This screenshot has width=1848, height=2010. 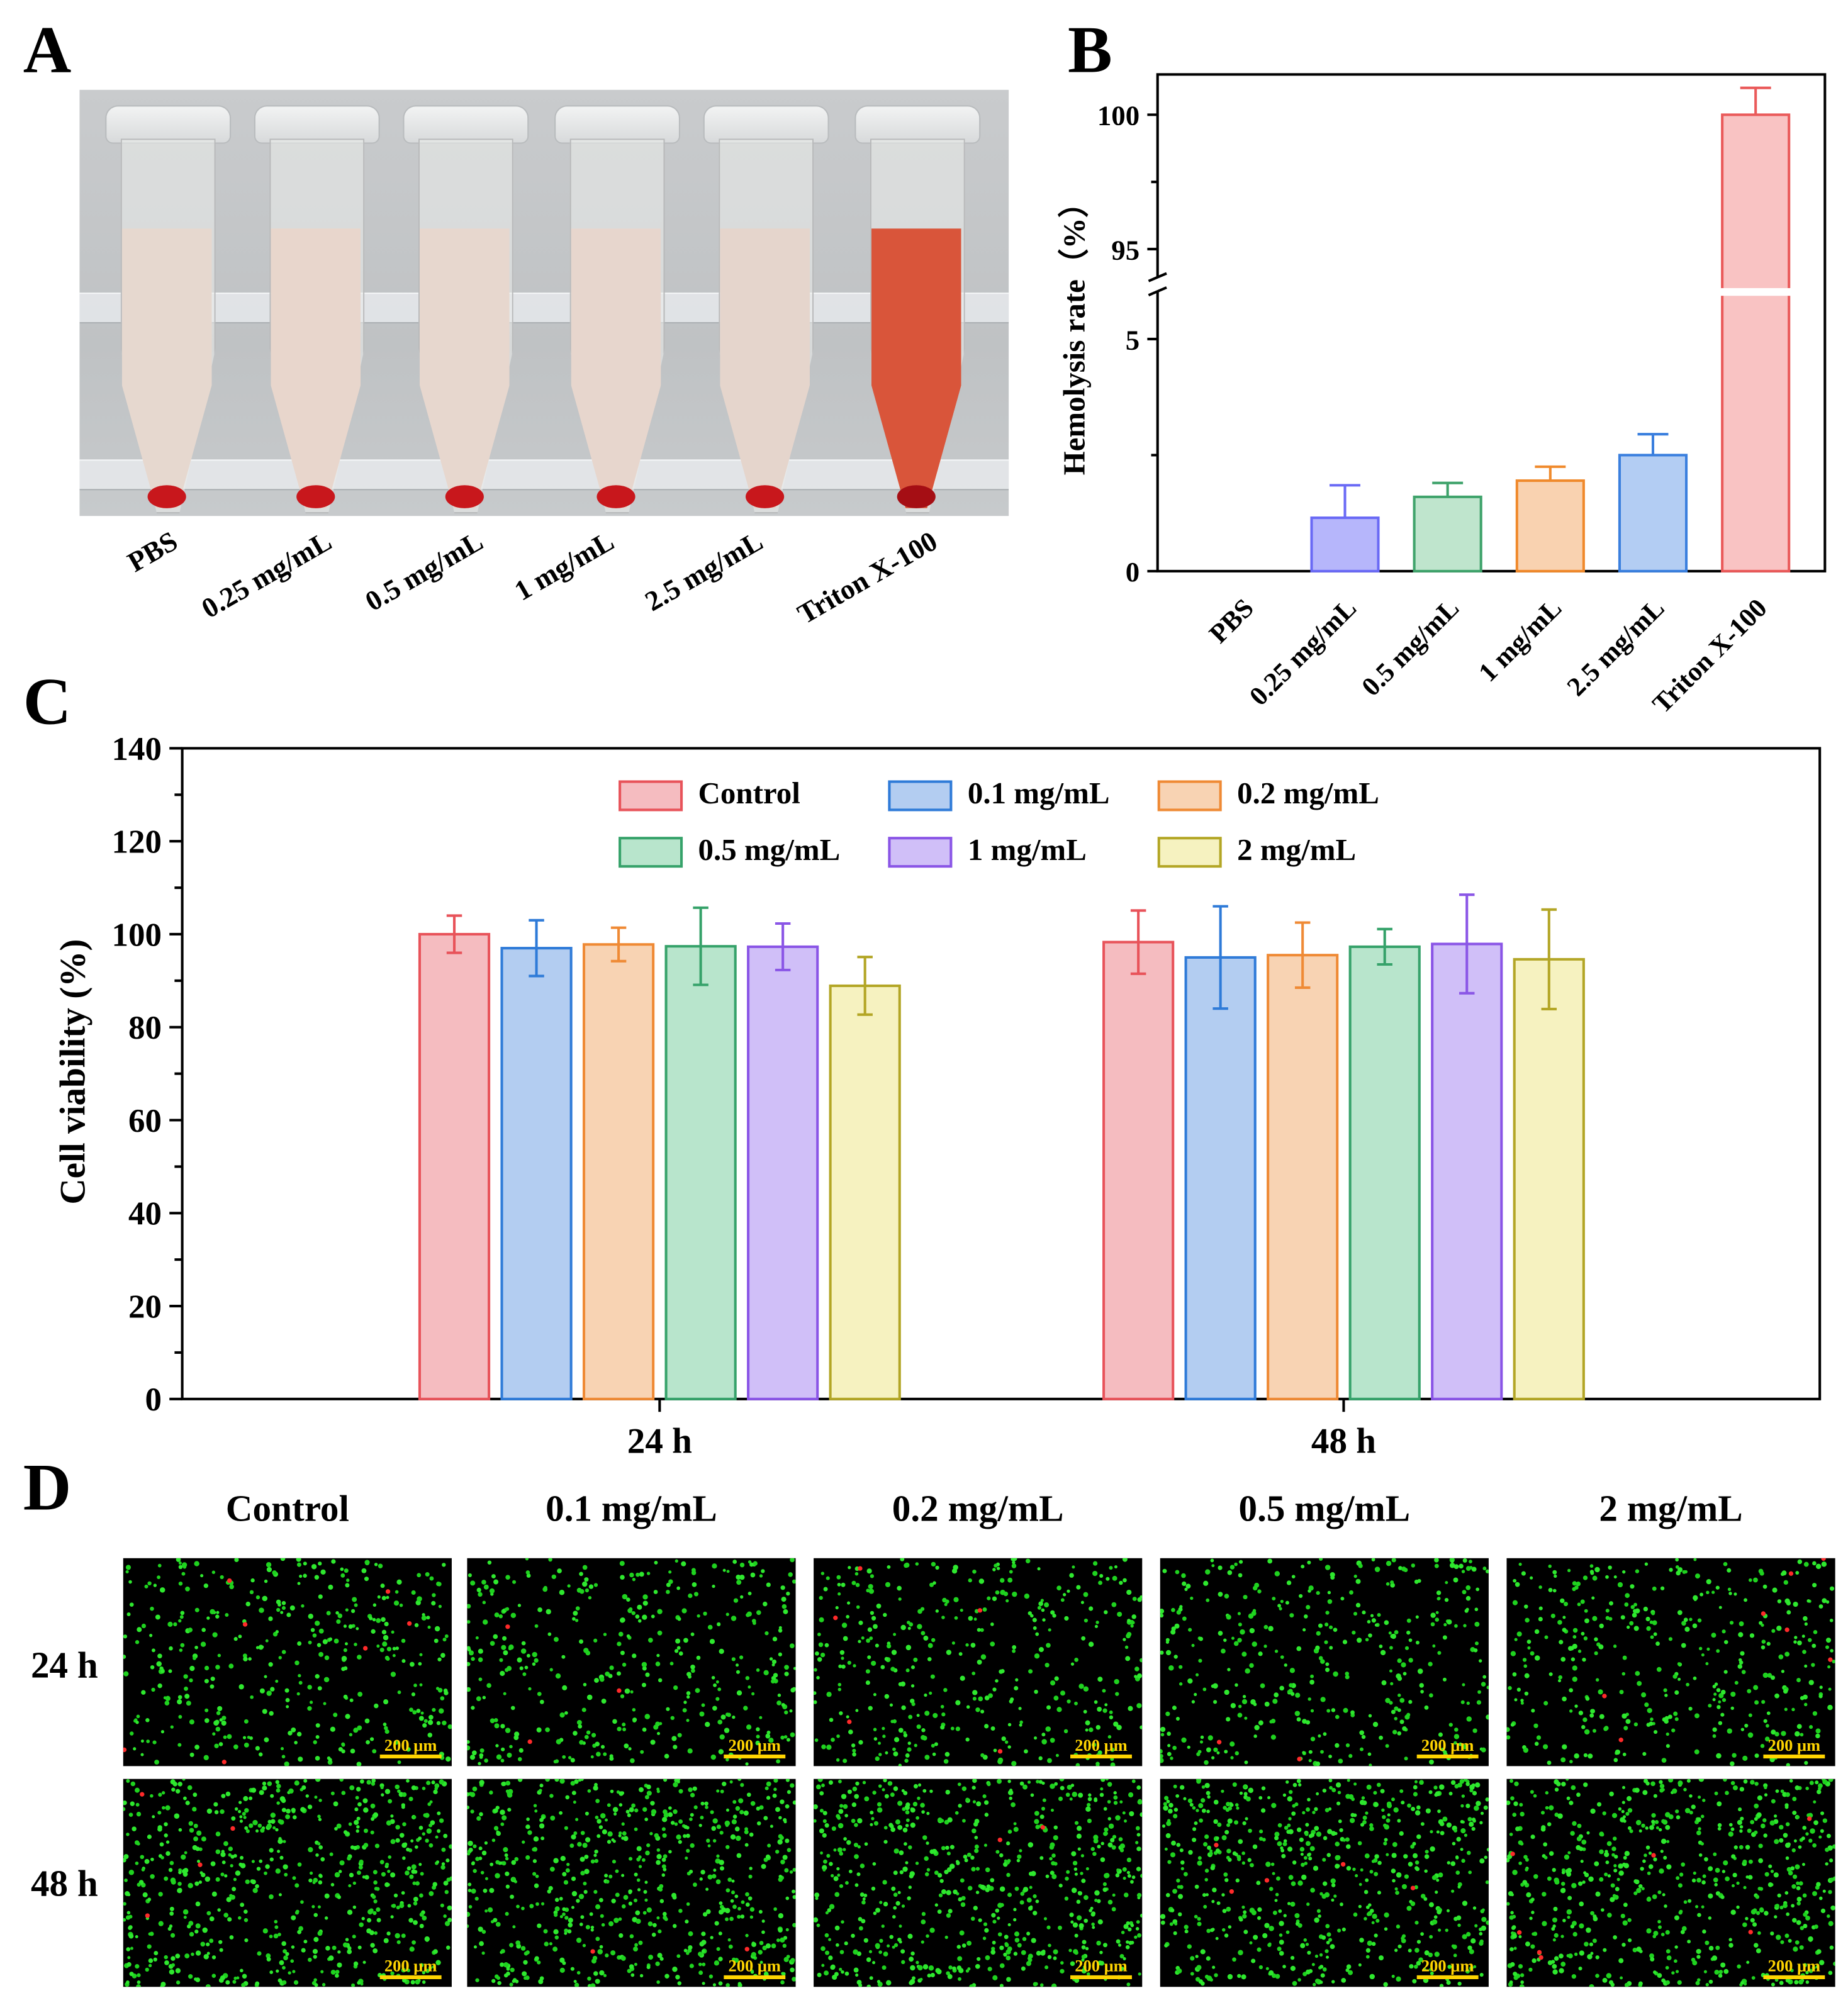 I want to click on legend-item-2: 2 mg/mL, so click(x=1257, y=851).